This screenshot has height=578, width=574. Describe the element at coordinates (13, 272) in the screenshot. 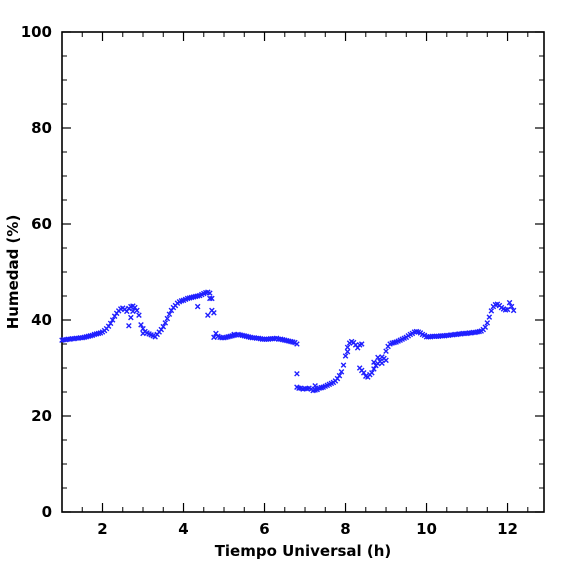

I see `y-axis-title: Humedad (%)` at that location.